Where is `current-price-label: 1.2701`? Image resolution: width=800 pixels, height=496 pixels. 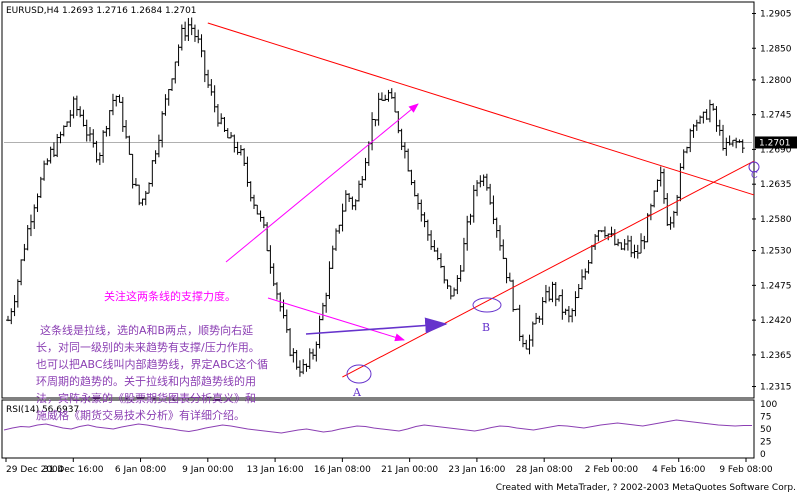
current-price-label: 1.2701 is located at coordinates (775, 143).